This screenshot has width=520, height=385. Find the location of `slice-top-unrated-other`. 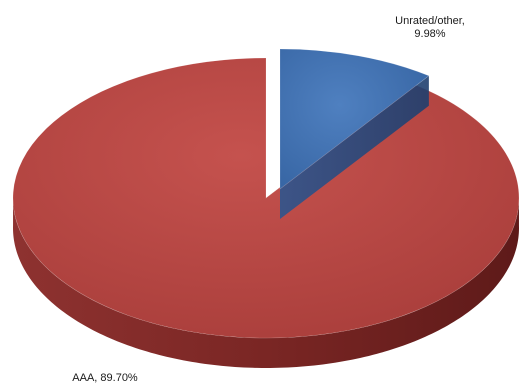

slice-top-unrated-other is located at coordinates (354, 119).